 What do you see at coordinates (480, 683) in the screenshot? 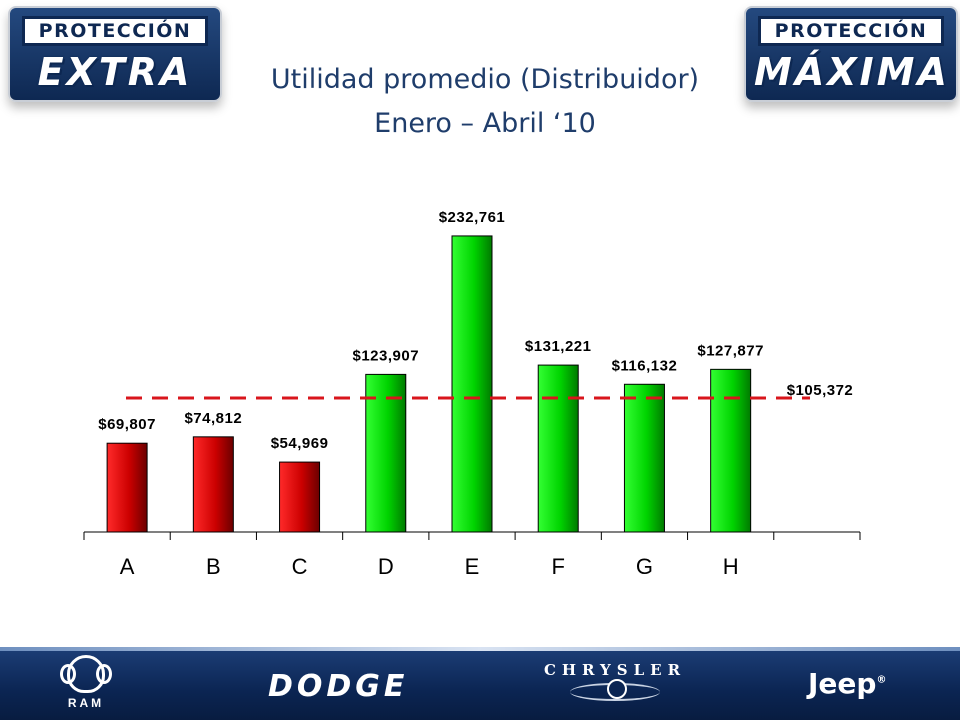
I see `footer-brand-bar: RAM DODGE CHRYSLER Jeep®` at bounding box center [480, 683].